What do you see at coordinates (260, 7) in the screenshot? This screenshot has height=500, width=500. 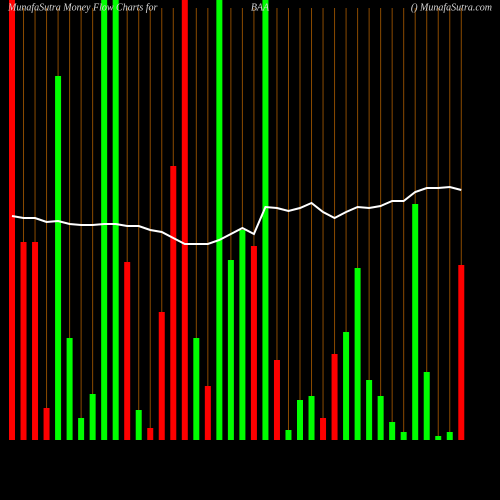 I see `ticker: BAA` at bounding box center [260, 7].